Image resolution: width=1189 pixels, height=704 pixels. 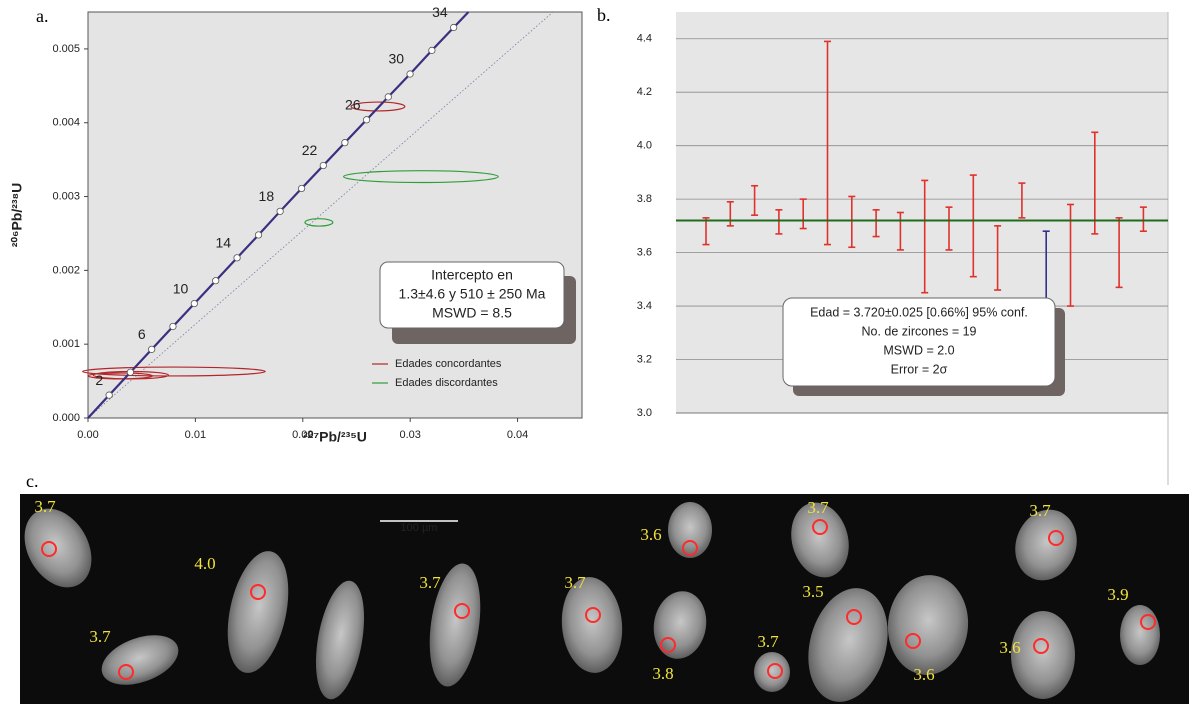 I want to click on x-tick-label: 0.04, so click(x=517, y=435).